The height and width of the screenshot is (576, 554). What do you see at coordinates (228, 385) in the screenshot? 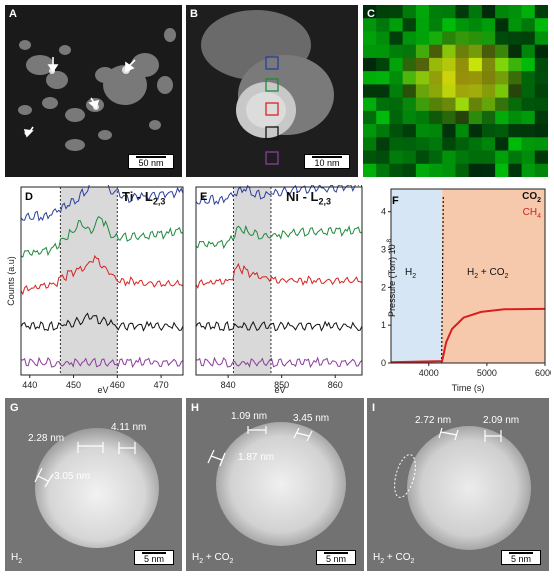
I see `x-tick-label: 840` at bounding box center [228, 385].